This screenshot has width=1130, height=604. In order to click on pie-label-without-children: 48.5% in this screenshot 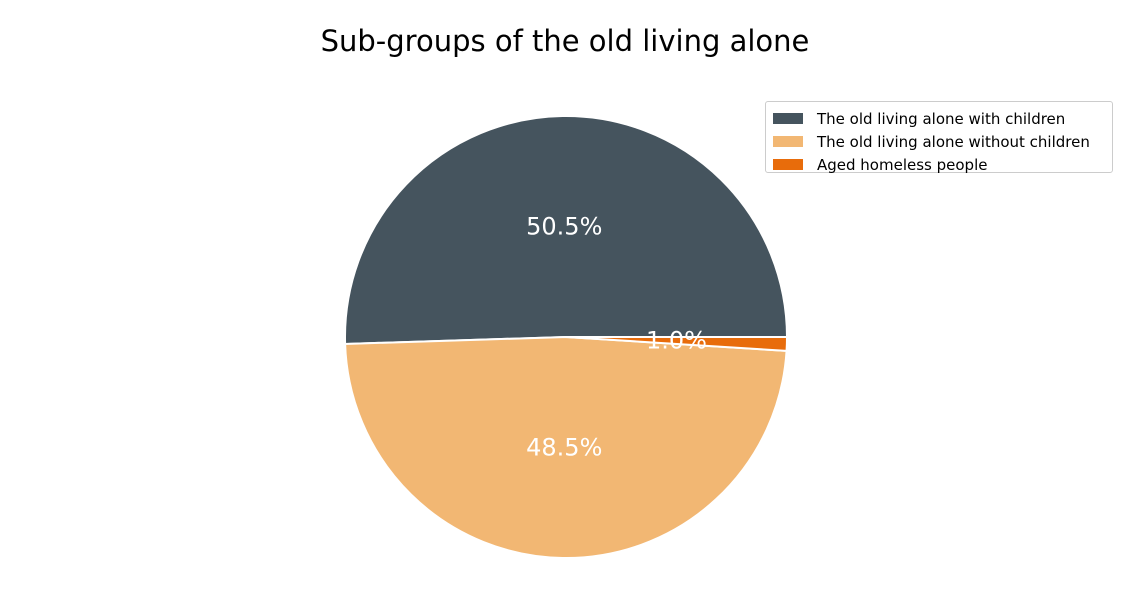, I will do `click(564, 447)`.